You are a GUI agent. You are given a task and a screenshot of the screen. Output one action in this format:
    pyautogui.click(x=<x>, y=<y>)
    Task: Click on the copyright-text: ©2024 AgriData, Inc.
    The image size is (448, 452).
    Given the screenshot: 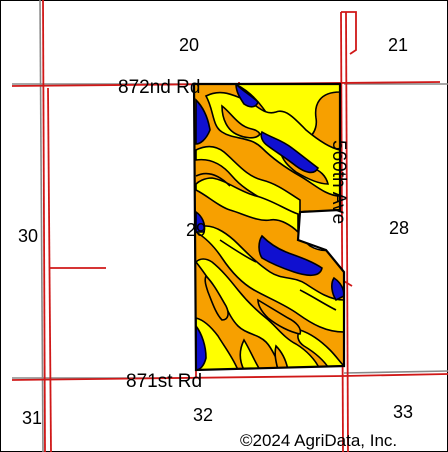 What is the action you would take?
    pyautogui.click(x=318, y=440)
    